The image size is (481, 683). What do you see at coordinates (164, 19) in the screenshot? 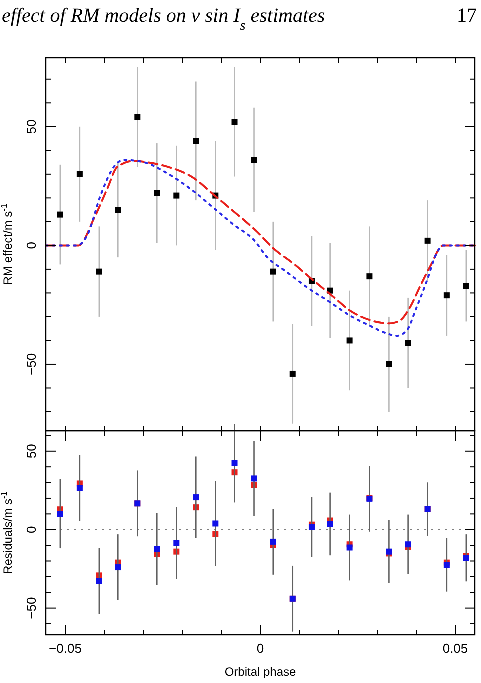
I see `chart-title: effect of RM models on v sin I$_{s}$ estimates` at bounding box center [164, 19].